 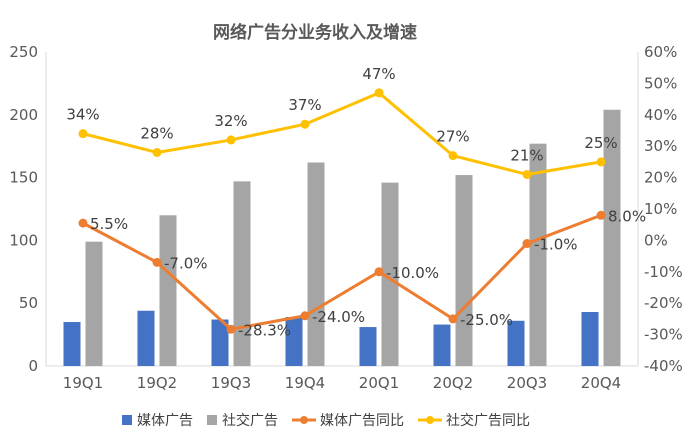 I want to click on data-label: -10.0%, so click(x=412, y=273).